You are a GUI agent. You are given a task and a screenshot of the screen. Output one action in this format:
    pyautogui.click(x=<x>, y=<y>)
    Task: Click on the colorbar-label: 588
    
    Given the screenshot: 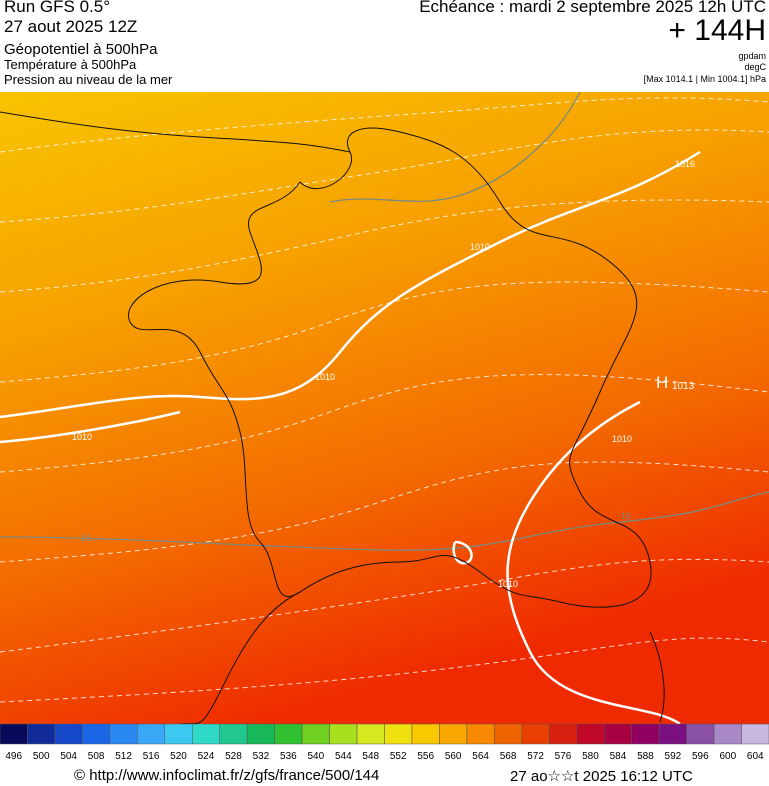 What is the action you would take?
    pyautogui.click(x=645, y=756)
    